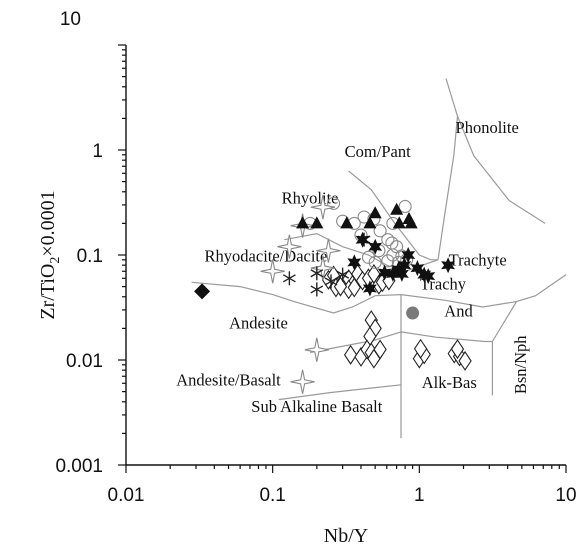  What do you see at coordinates (316, 406) in the screenshot?
I see `field-label: Sub Alkaline Basalt` at bounding box center [316, 406].